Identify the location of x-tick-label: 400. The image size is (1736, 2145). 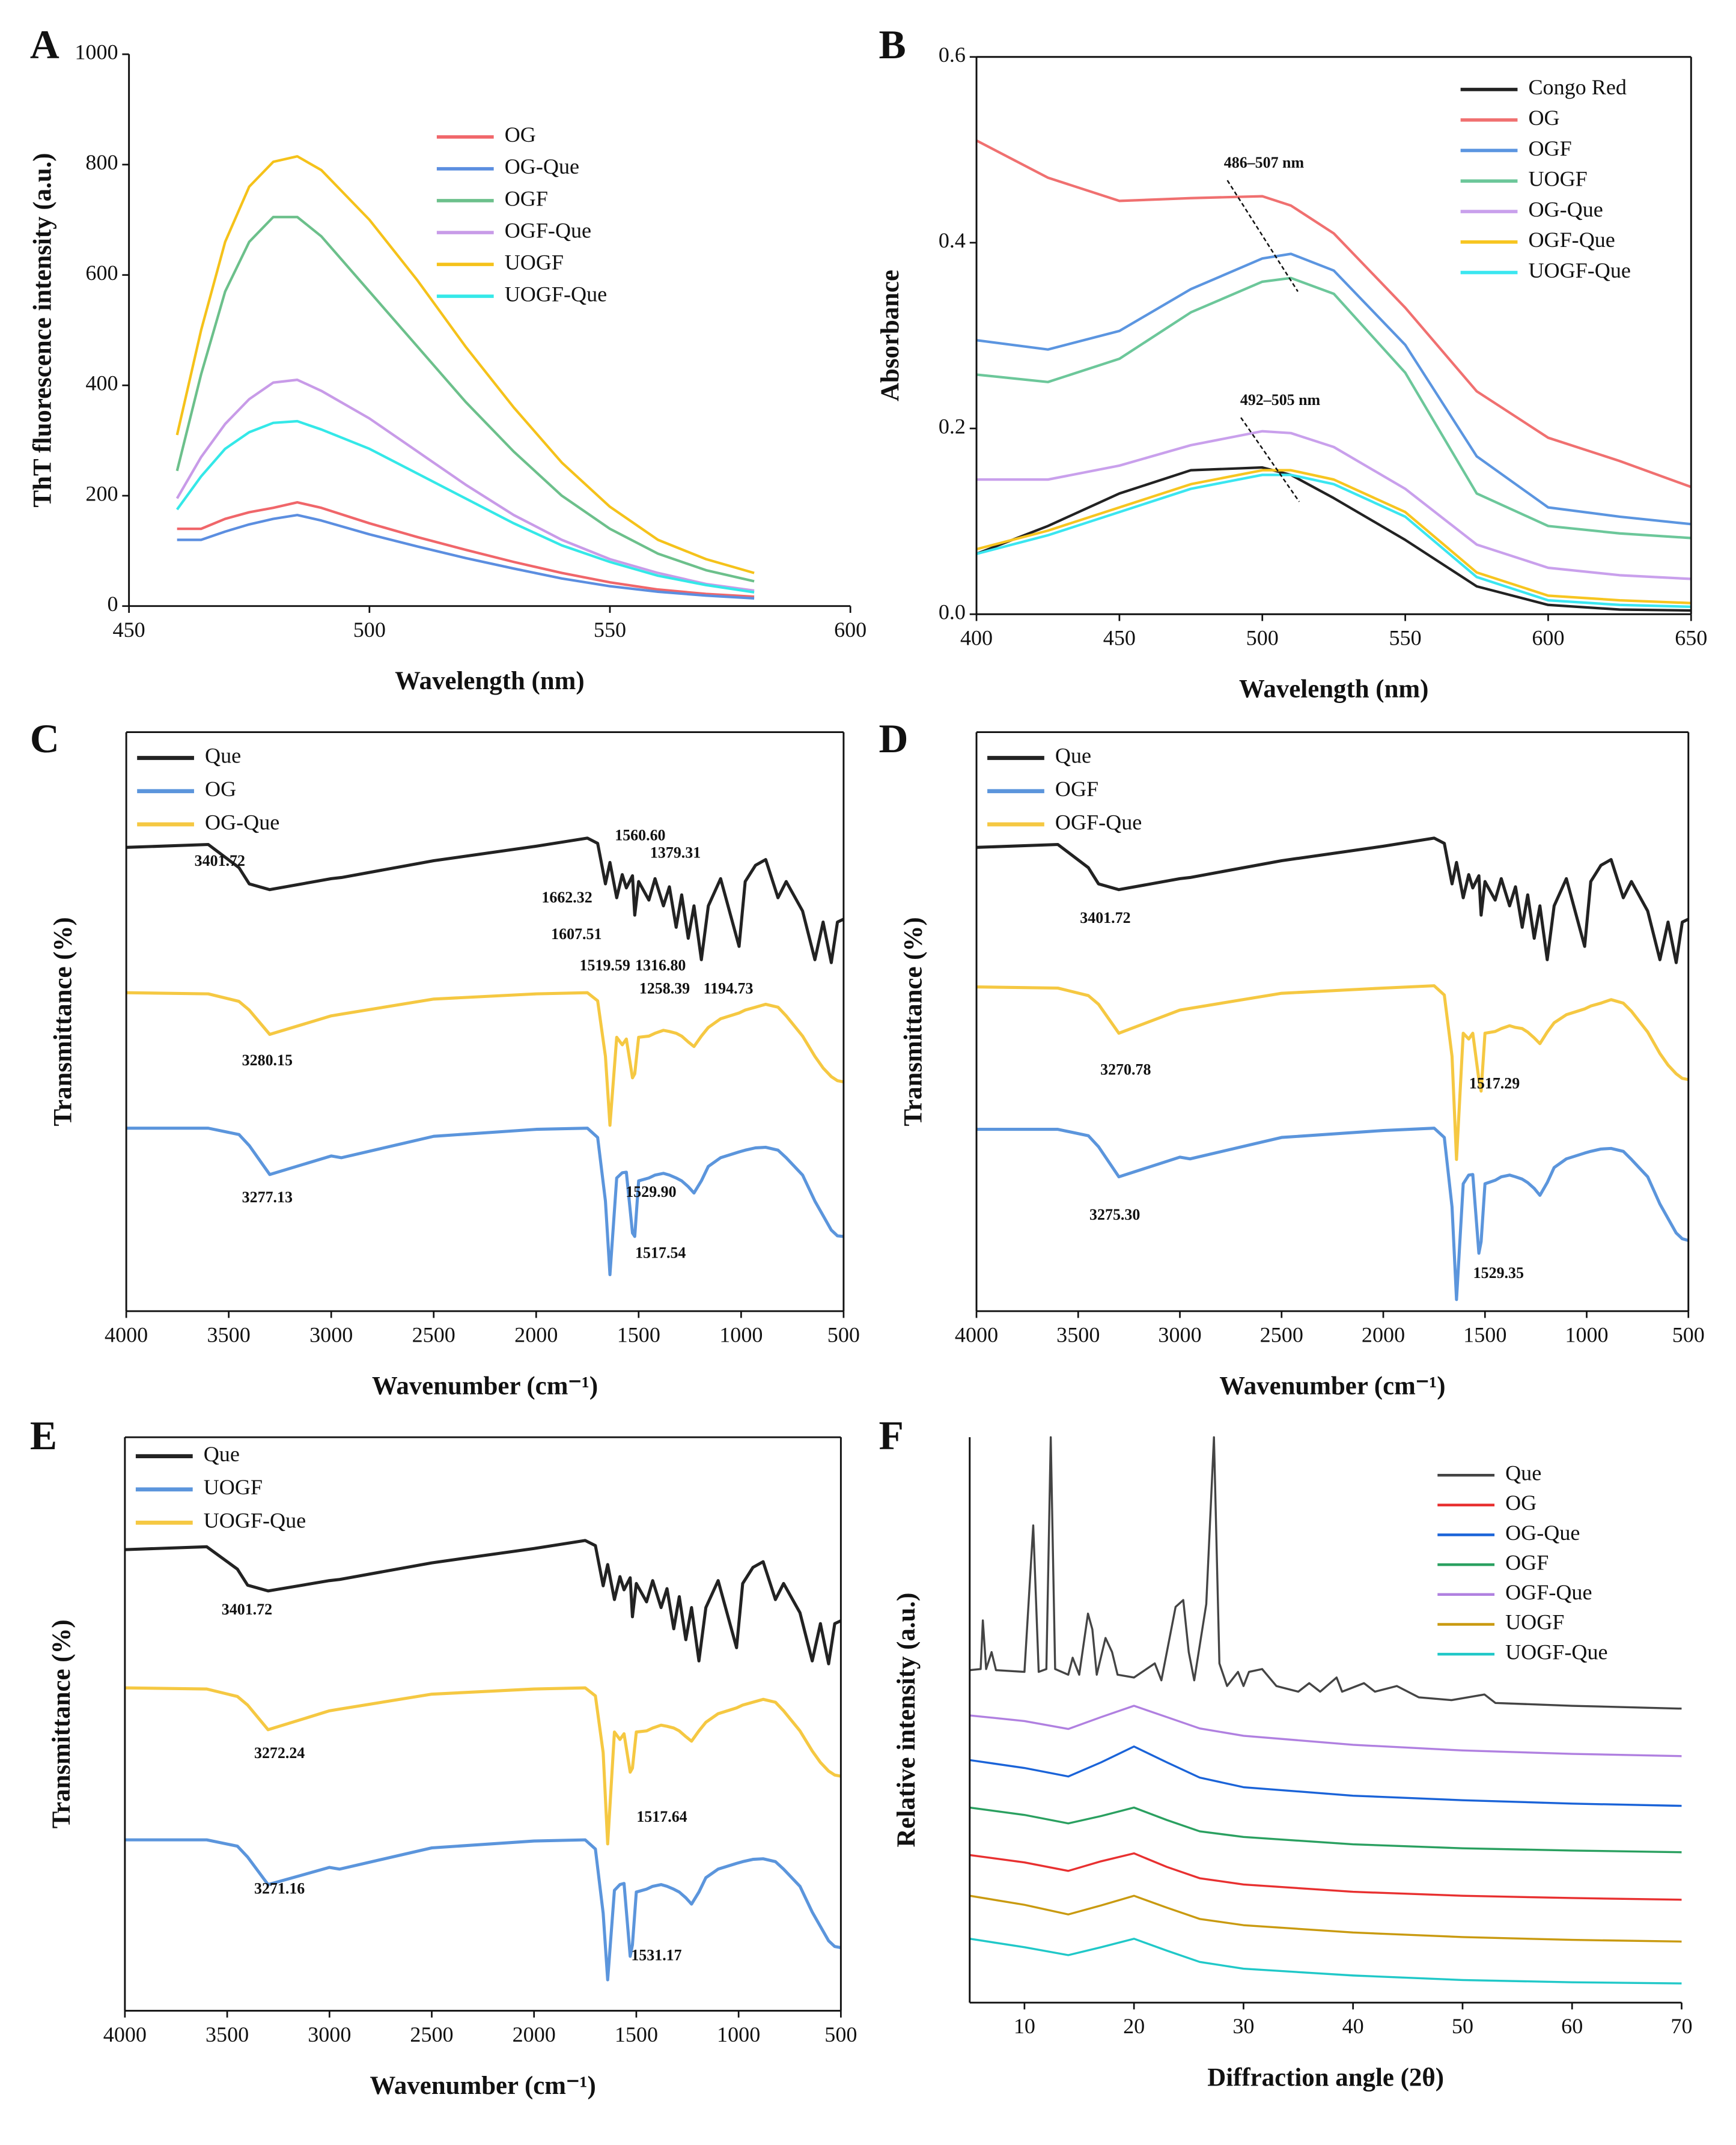
(976, 637).